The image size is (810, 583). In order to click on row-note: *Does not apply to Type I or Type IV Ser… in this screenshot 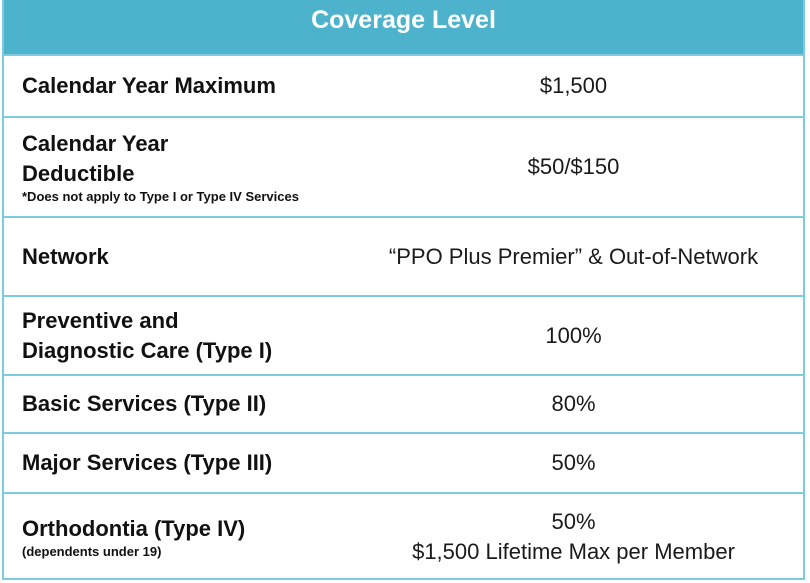, I will do `click(160, 196)`.